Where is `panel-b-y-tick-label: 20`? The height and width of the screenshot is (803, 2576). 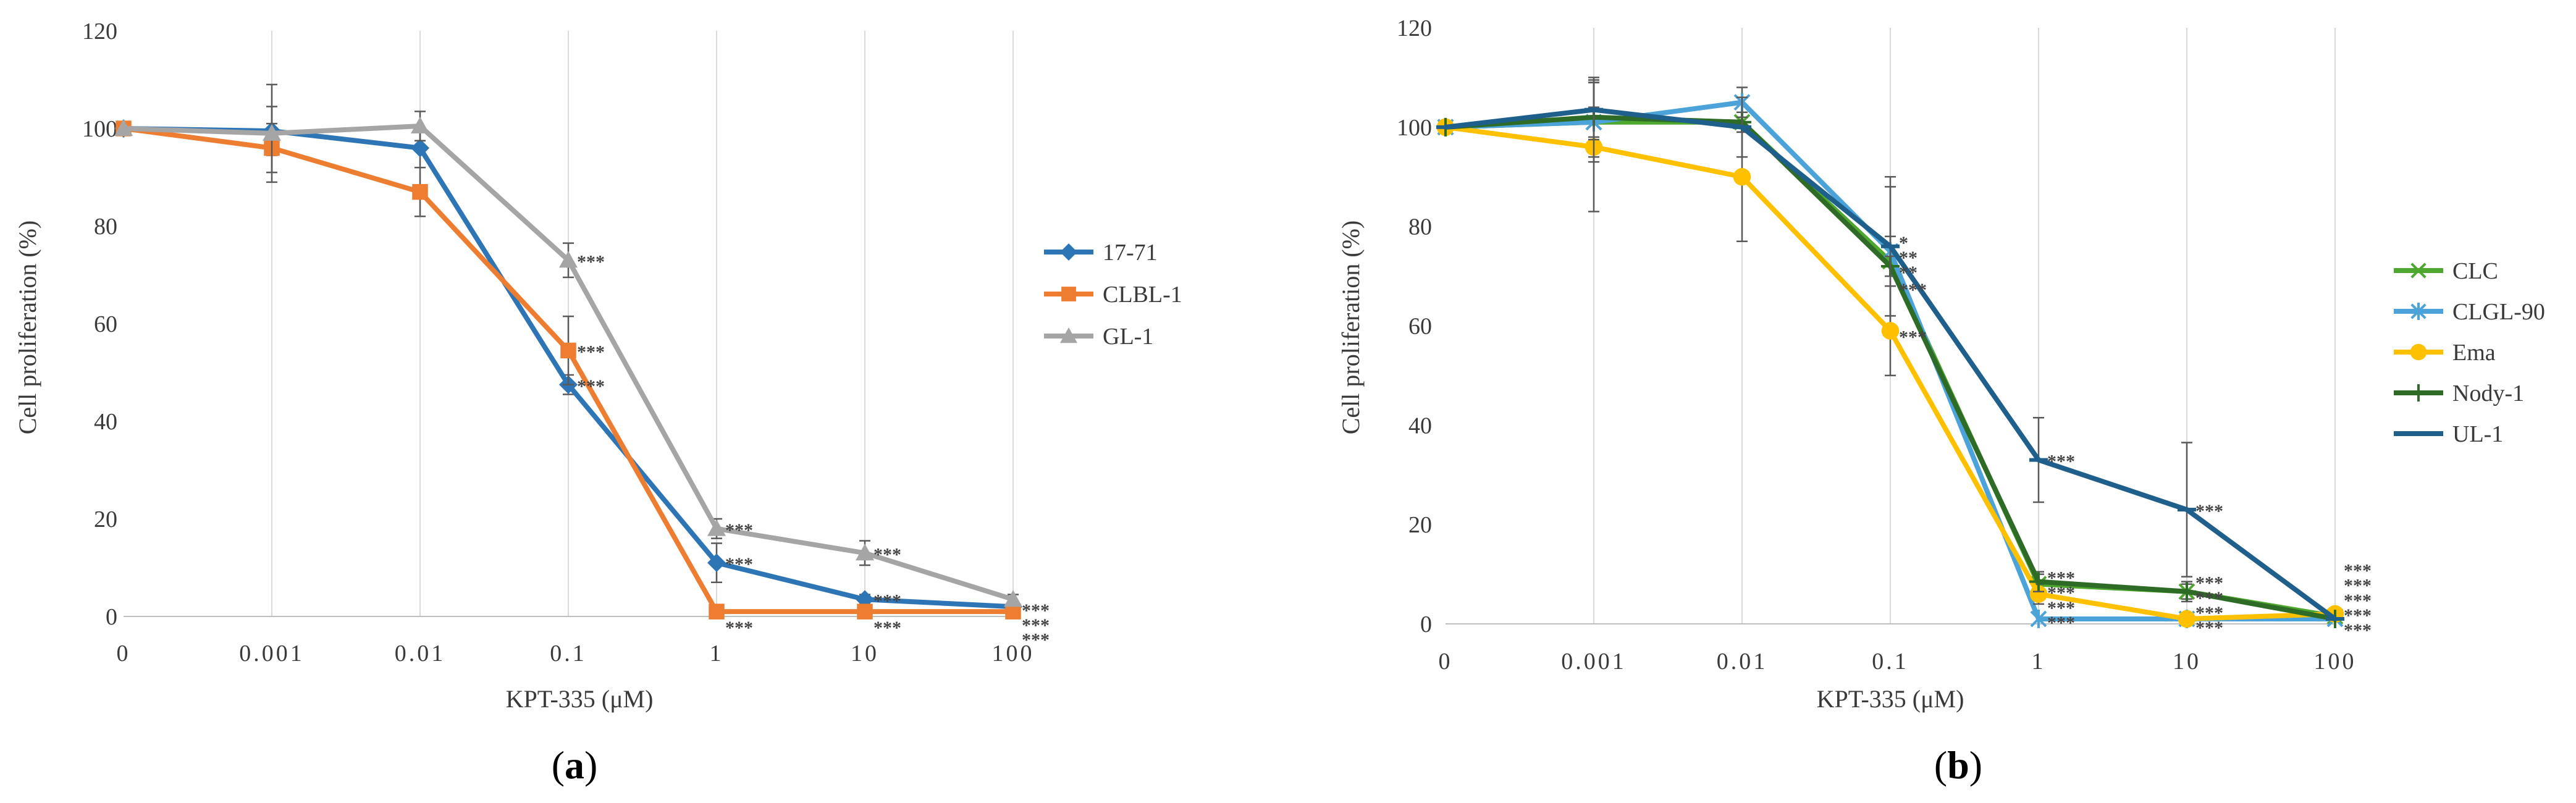
panel-b-y-tick-label: 20 is located at coordinates (1420, 525).